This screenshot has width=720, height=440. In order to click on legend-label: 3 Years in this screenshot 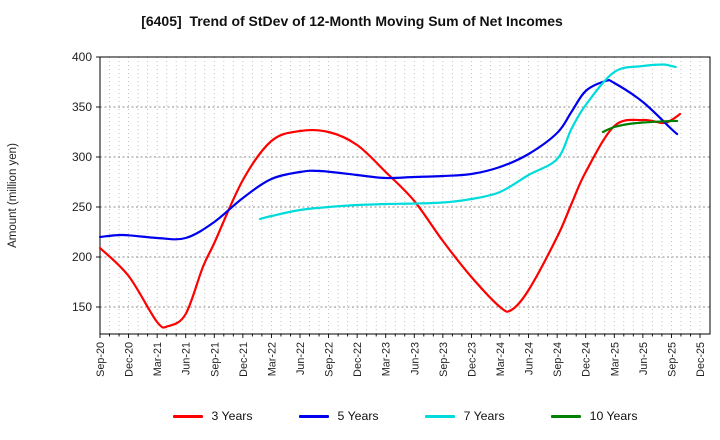, I will do `click(232, 416)`.